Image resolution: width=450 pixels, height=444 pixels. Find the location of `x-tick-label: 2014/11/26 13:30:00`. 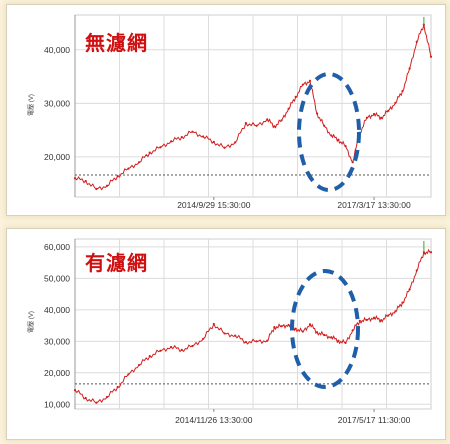

x-tick-label: 2014/11/26 13:30:00 is located at coordinates (214, 420).